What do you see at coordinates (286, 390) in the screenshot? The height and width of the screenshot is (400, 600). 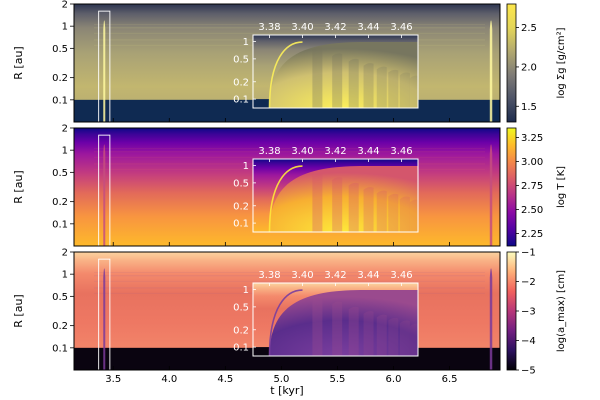 I see `x-axis-label: t [kyr]` at bounding box center [286, 390].